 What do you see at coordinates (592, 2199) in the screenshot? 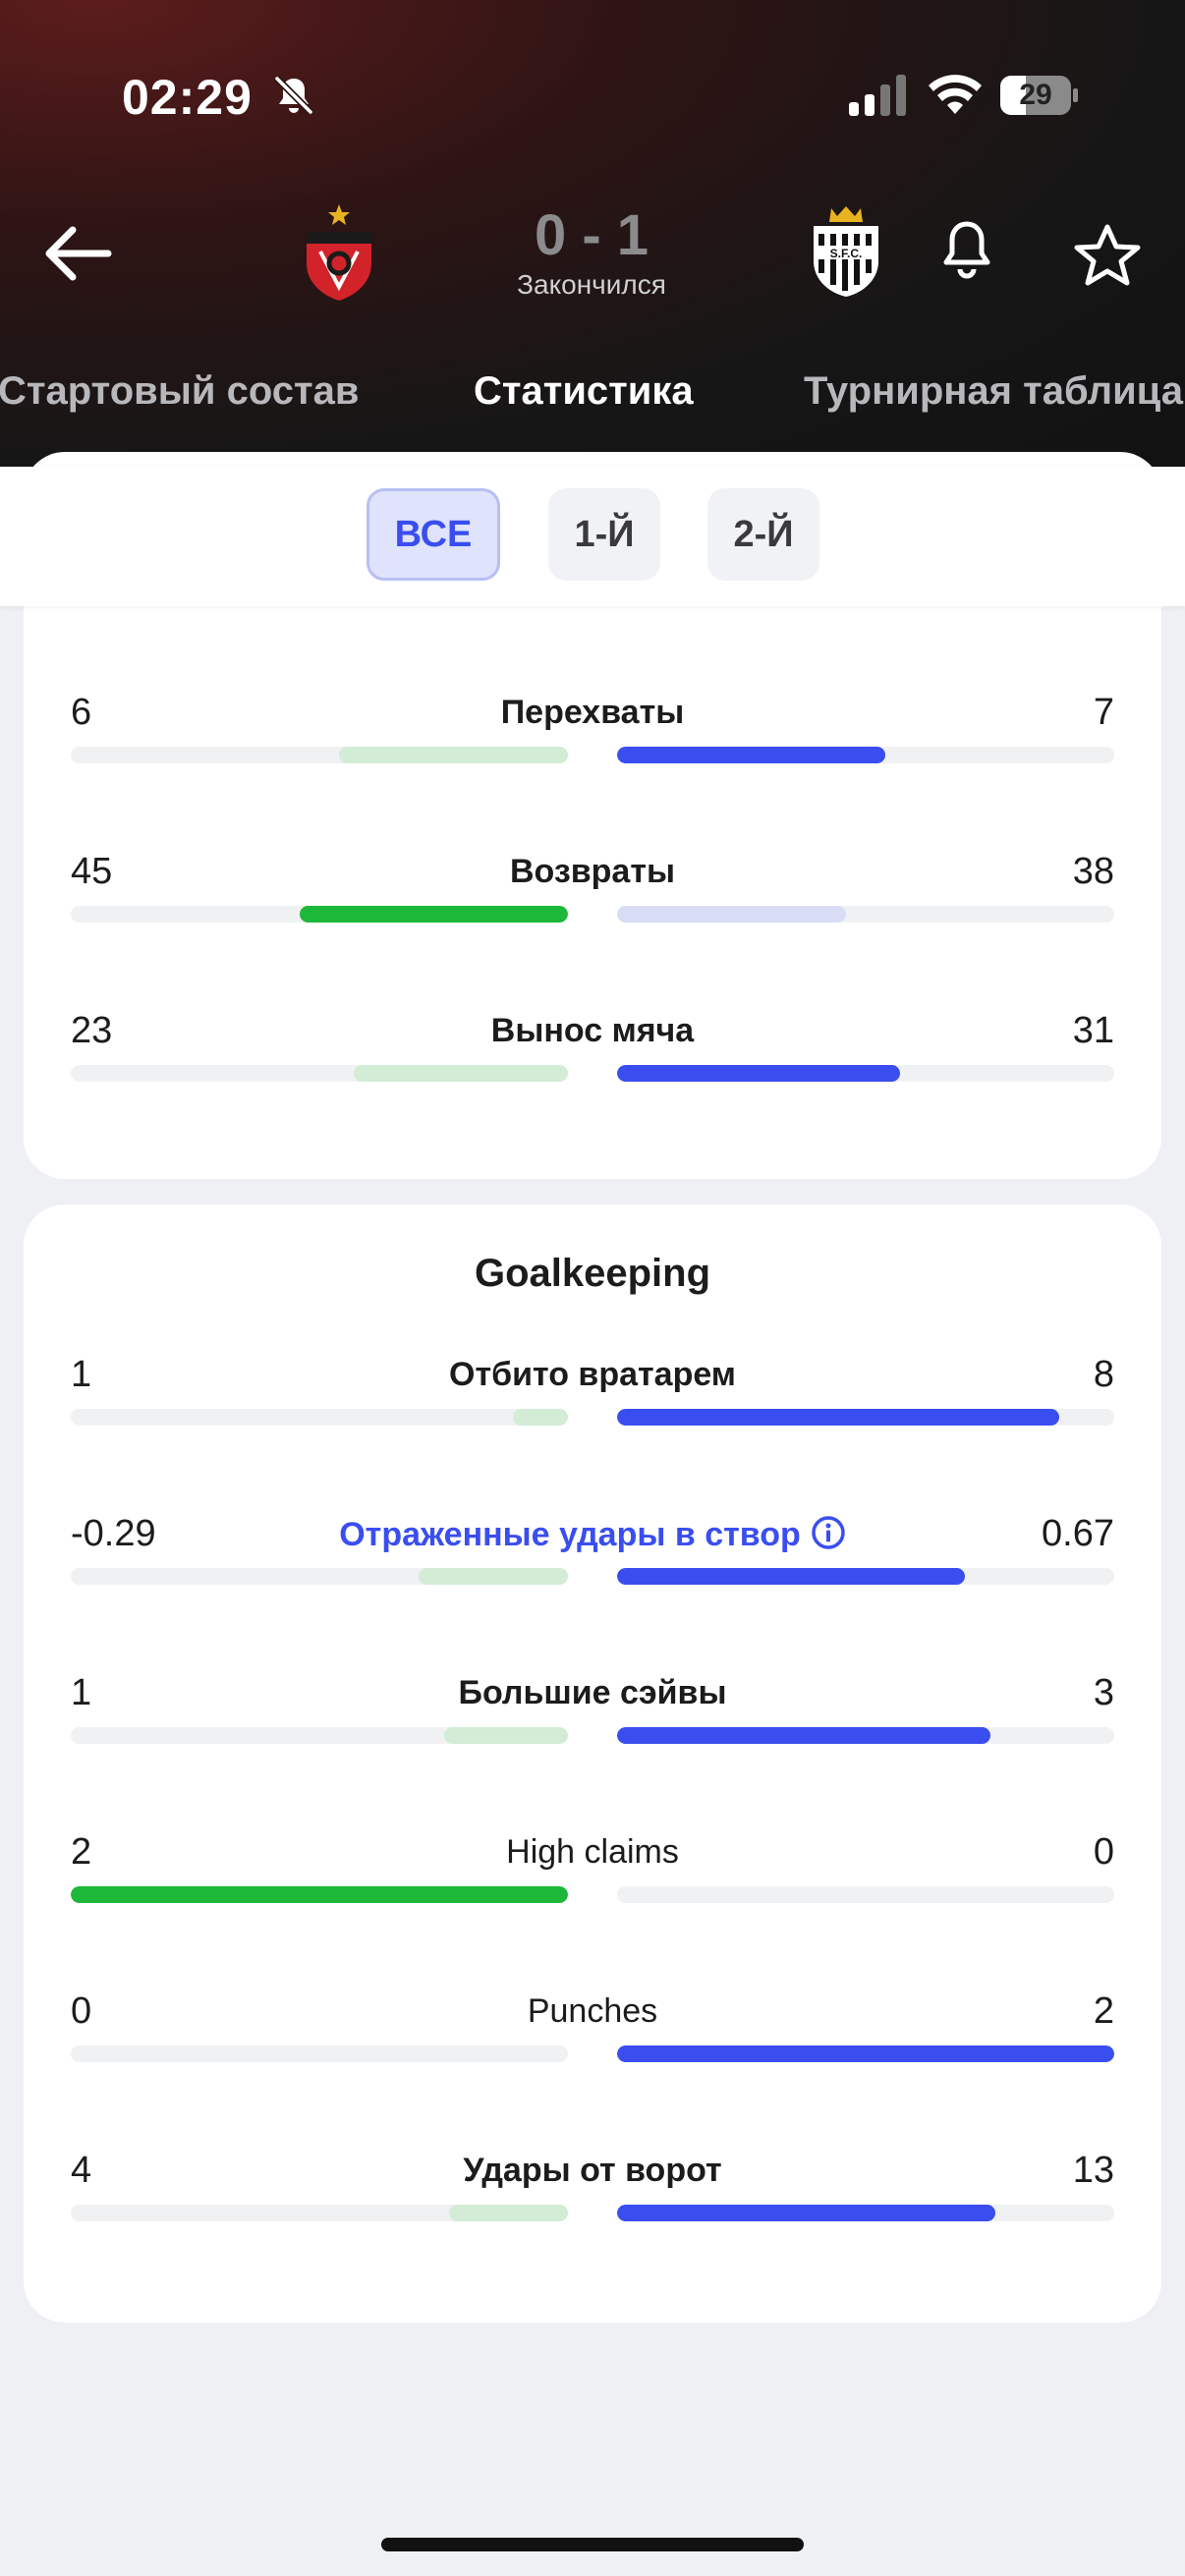
I see `stat-row: 4 Удары от ворот 13` at bounding box center [592, 2199].